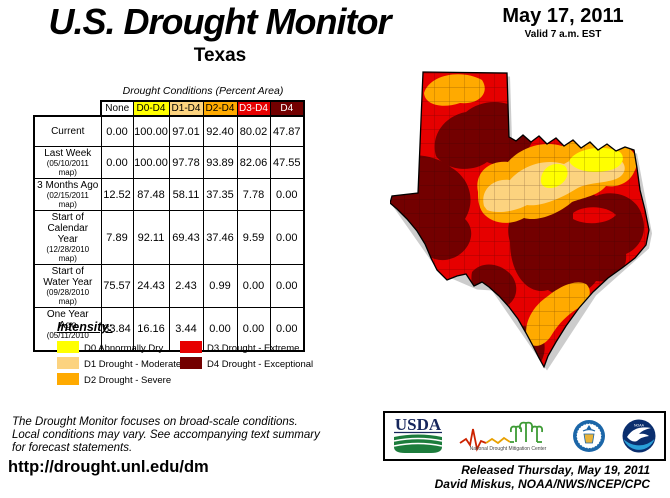  What do you see at coordinates (67, 162) in the screenshot?
I see `row-label: Last Week (05/10/2011 map)` at bounding box center [67, 162].